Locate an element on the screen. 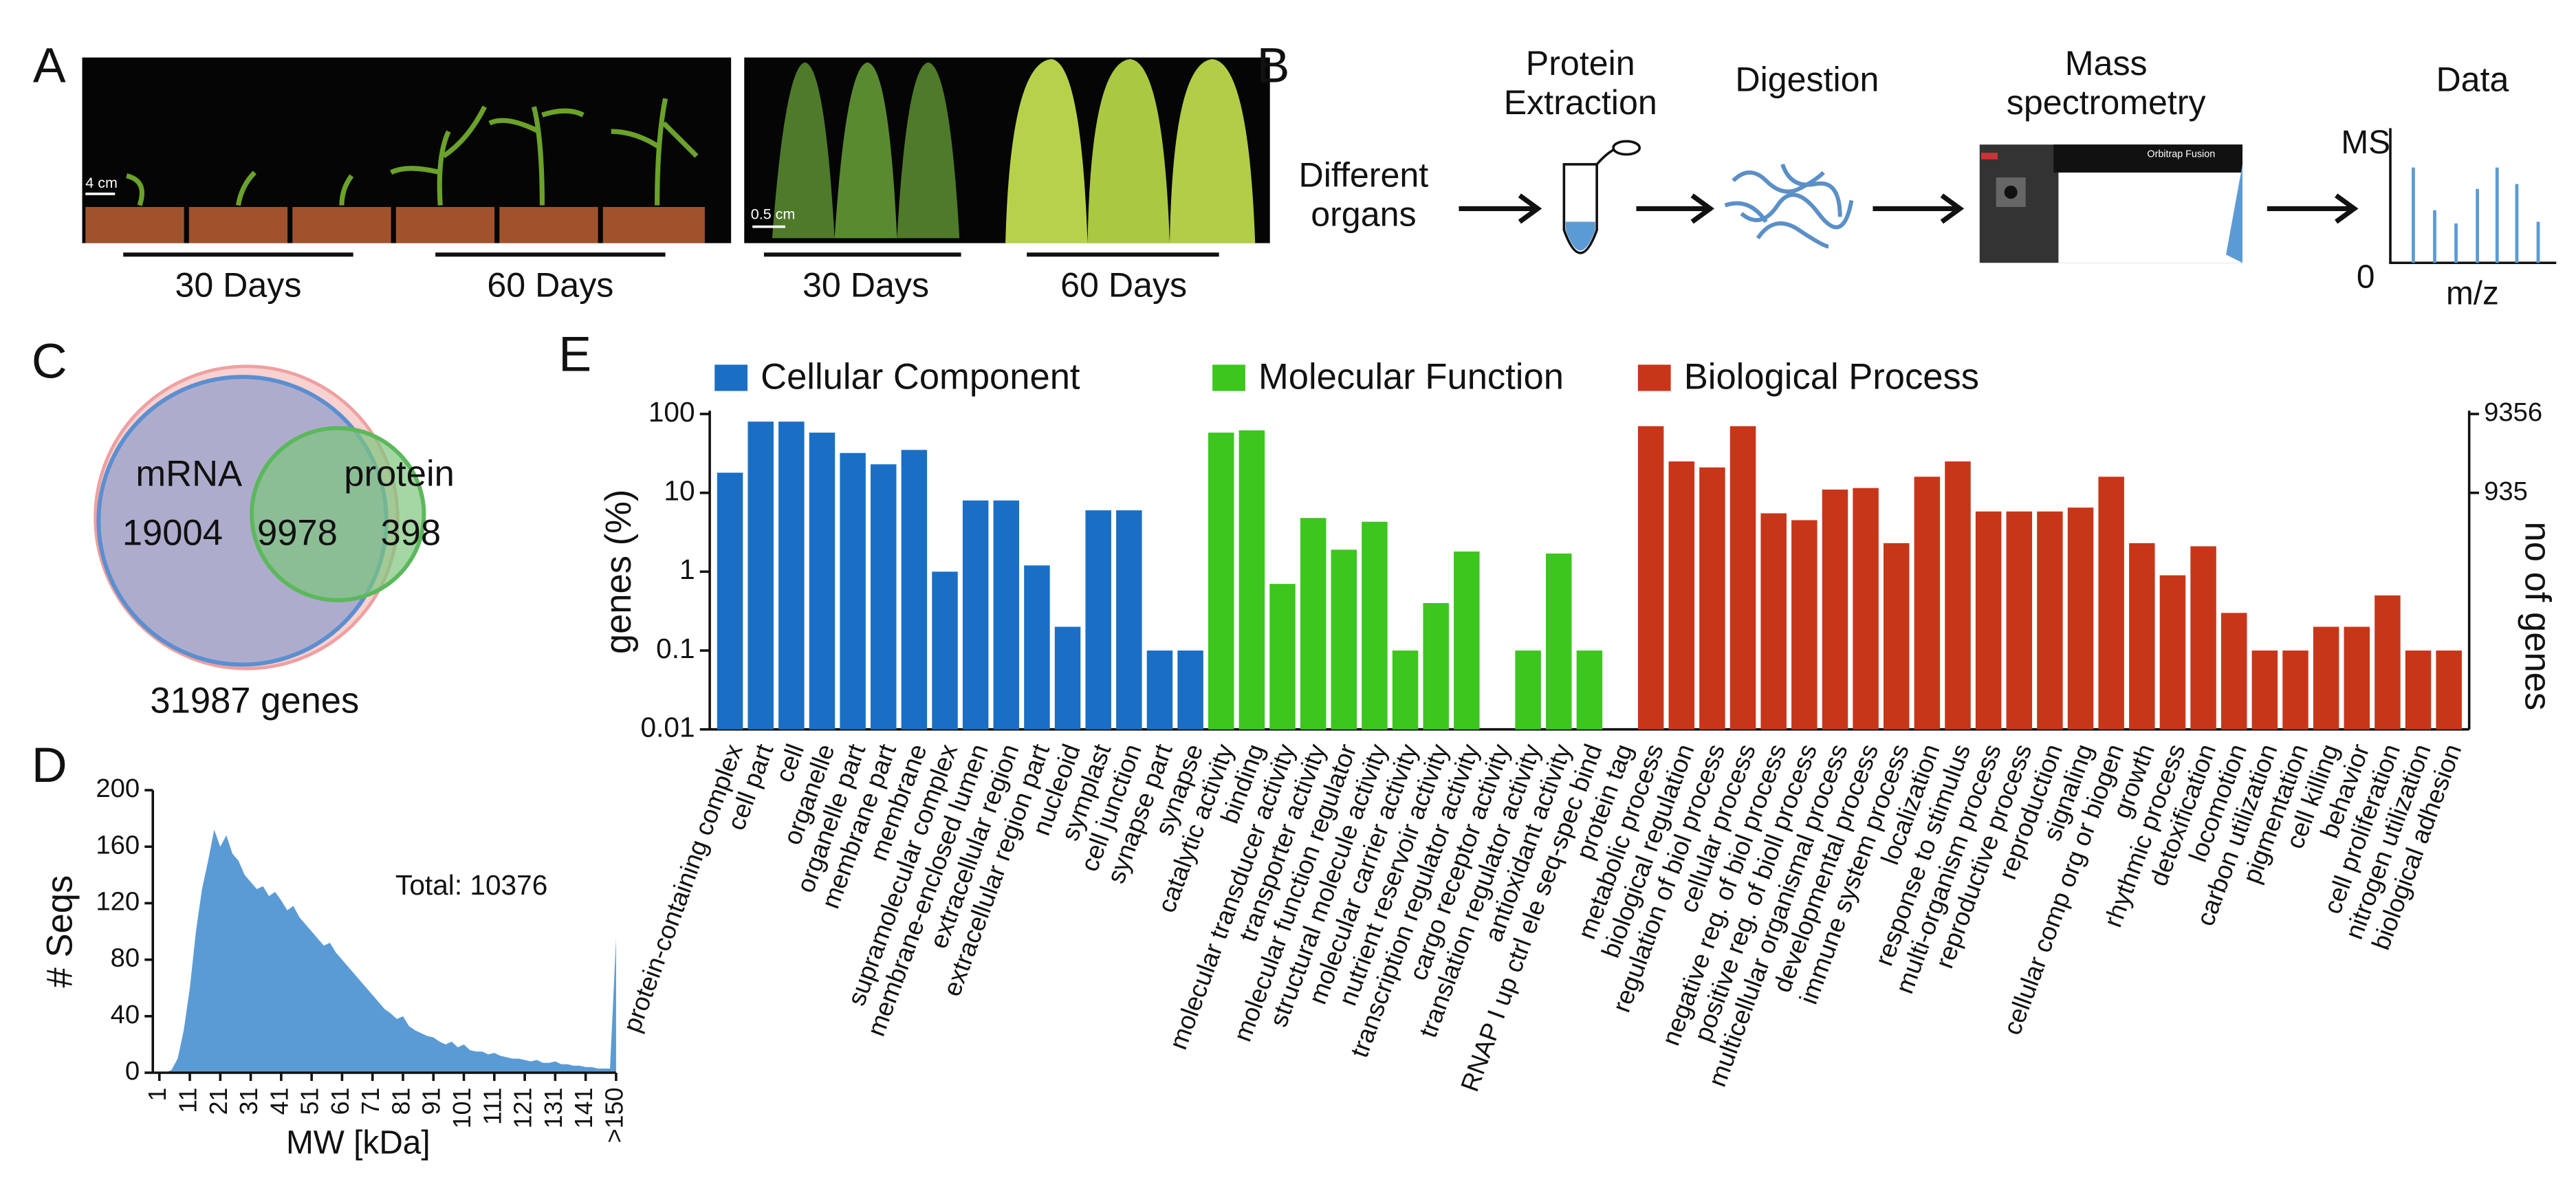 This screenshot has height=1191, width=2576. arrows is located at coordinates (1909, 208).